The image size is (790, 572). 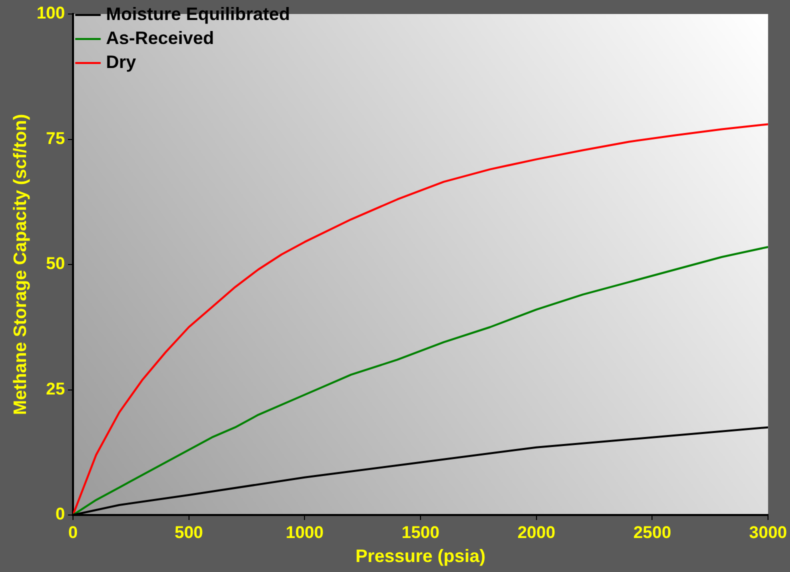 I want to click on legend-label: Moisture Equilibrated, so click(x=198, y=14).